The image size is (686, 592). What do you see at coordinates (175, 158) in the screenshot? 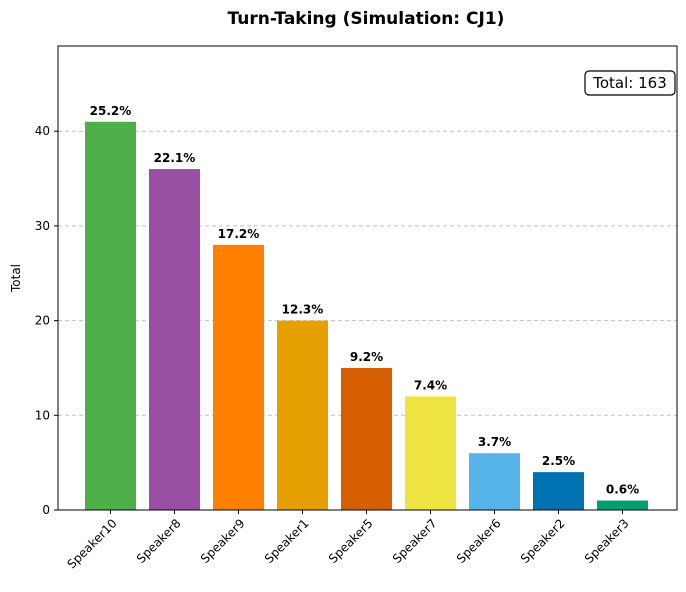
I see `data-label: 22.1%` at bounding box center [175, 158].